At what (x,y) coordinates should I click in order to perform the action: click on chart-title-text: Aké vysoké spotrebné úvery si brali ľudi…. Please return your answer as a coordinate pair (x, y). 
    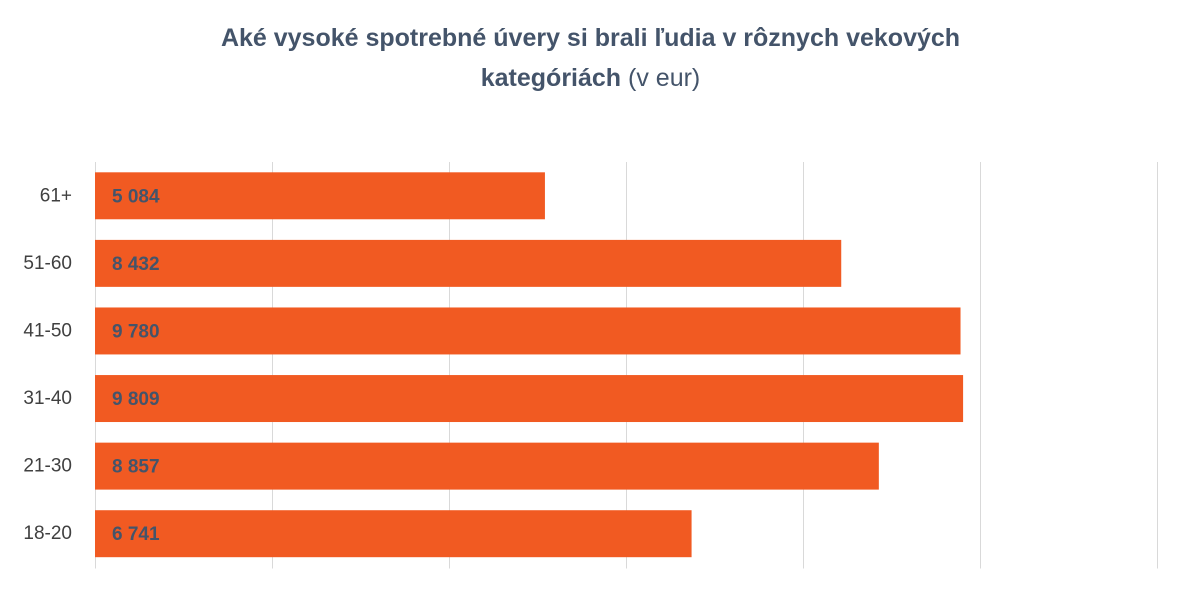
    Looking at the image, I should click on (590, 38).